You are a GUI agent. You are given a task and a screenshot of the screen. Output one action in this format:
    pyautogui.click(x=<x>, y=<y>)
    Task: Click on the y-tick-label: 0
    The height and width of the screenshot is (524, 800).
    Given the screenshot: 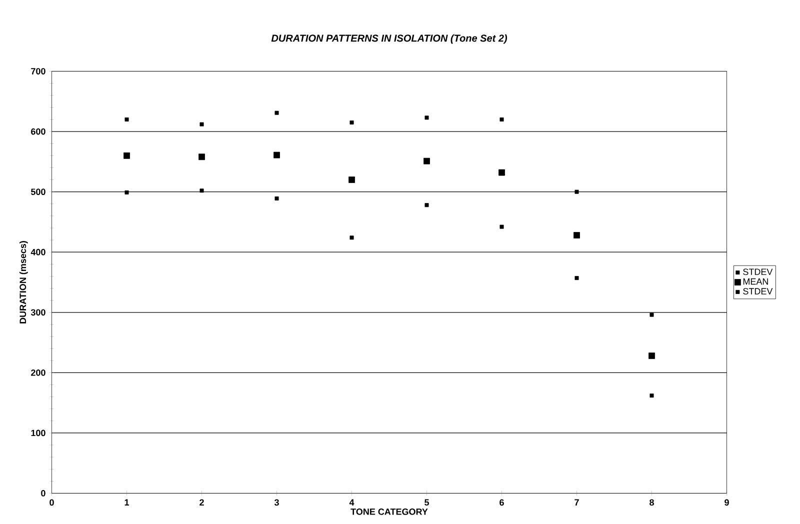 What is the action you would take?
    pyautogui.click(x=43, y=493)
    